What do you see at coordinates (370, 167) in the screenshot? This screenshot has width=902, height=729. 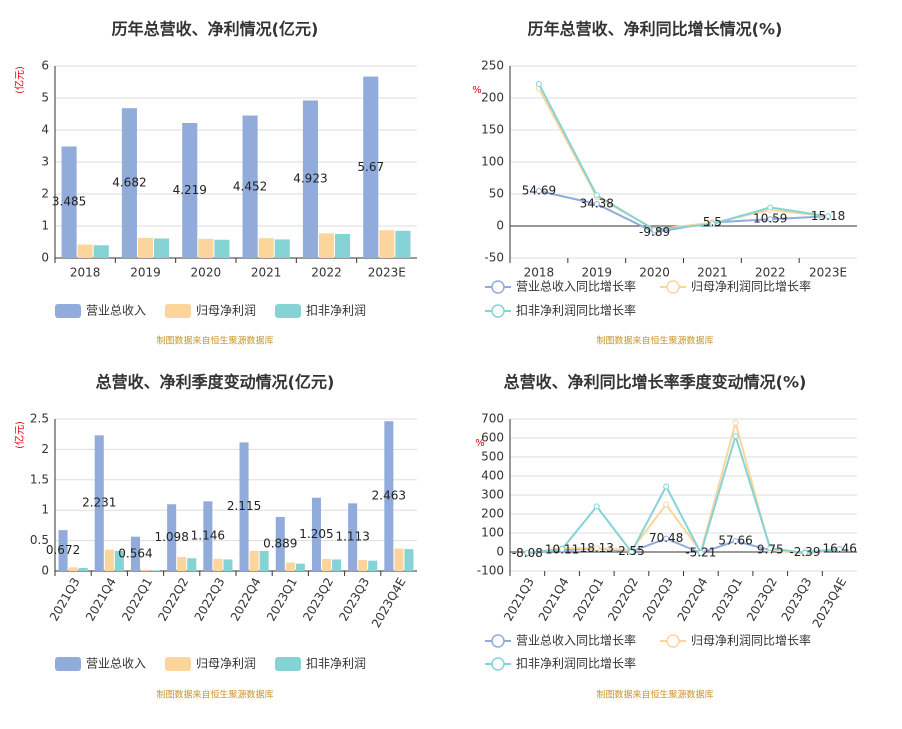 I see `value-label: 5.67` at bounding box center [370, 167].